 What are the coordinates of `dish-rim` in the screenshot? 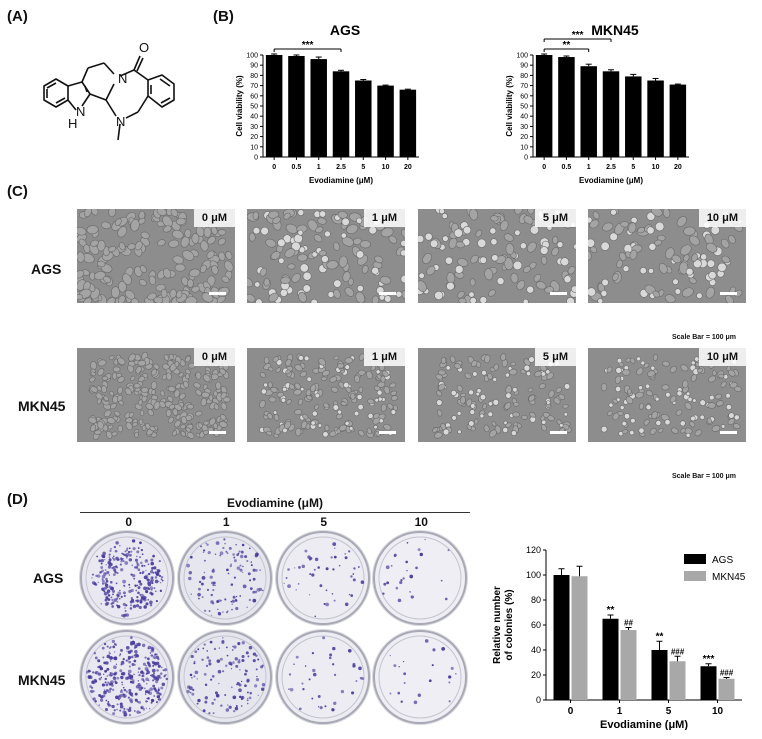 It's located at (323, 578).